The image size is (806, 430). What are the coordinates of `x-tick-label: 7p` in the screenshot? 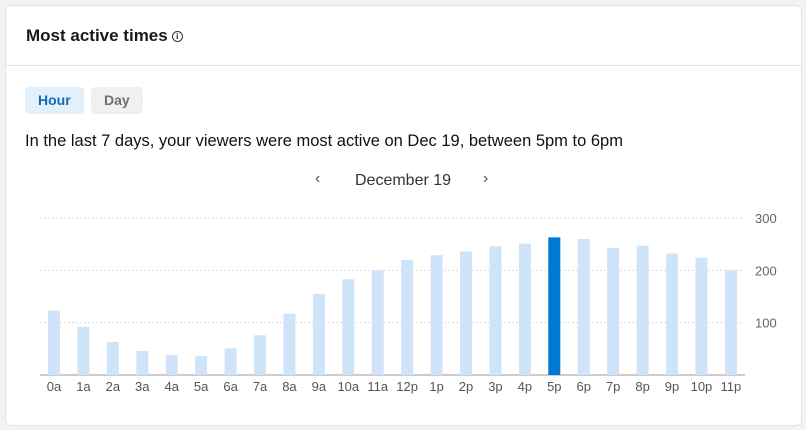 It's located at (613, 386).